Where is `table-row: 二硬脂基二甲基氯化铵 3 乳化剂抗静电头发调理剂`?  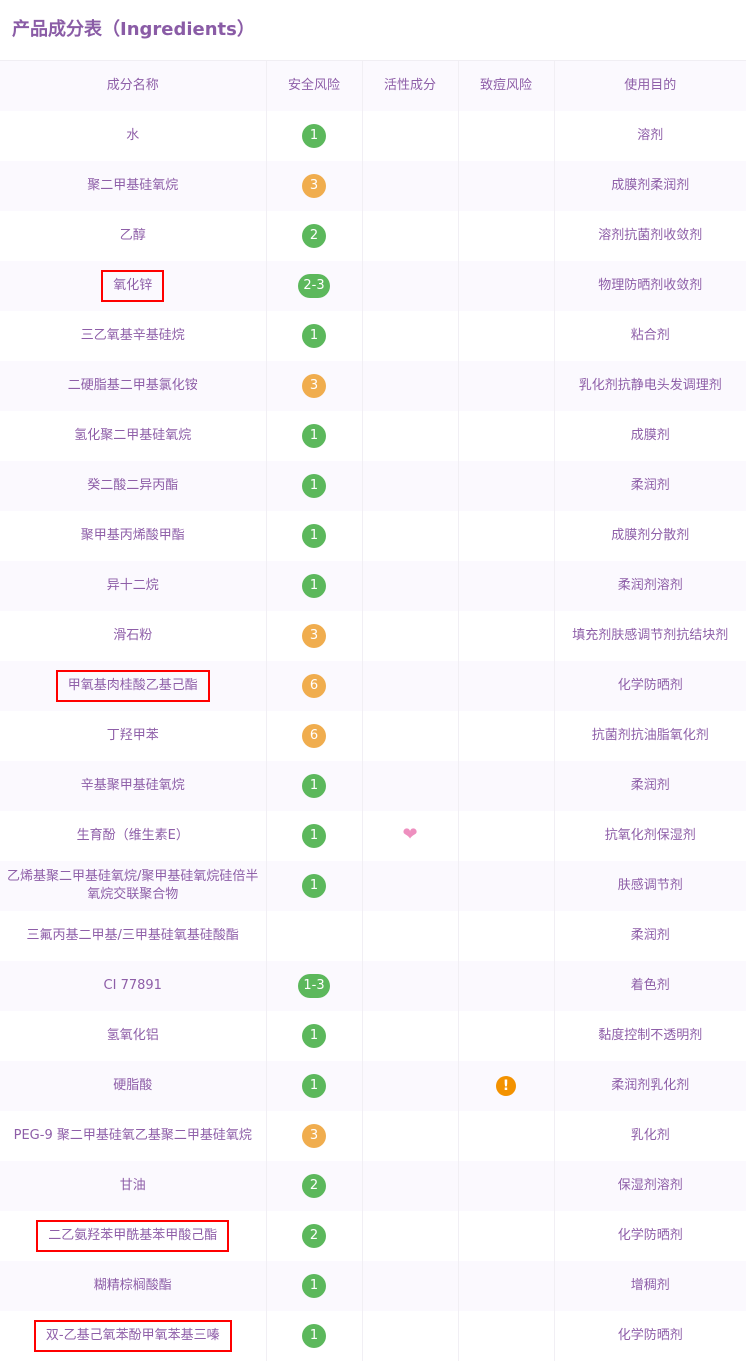 table-row: 二硬脂基二甲基氯化铵 3 乳化剂抗静电头发调理剂 is located at coordinates (373, 386).